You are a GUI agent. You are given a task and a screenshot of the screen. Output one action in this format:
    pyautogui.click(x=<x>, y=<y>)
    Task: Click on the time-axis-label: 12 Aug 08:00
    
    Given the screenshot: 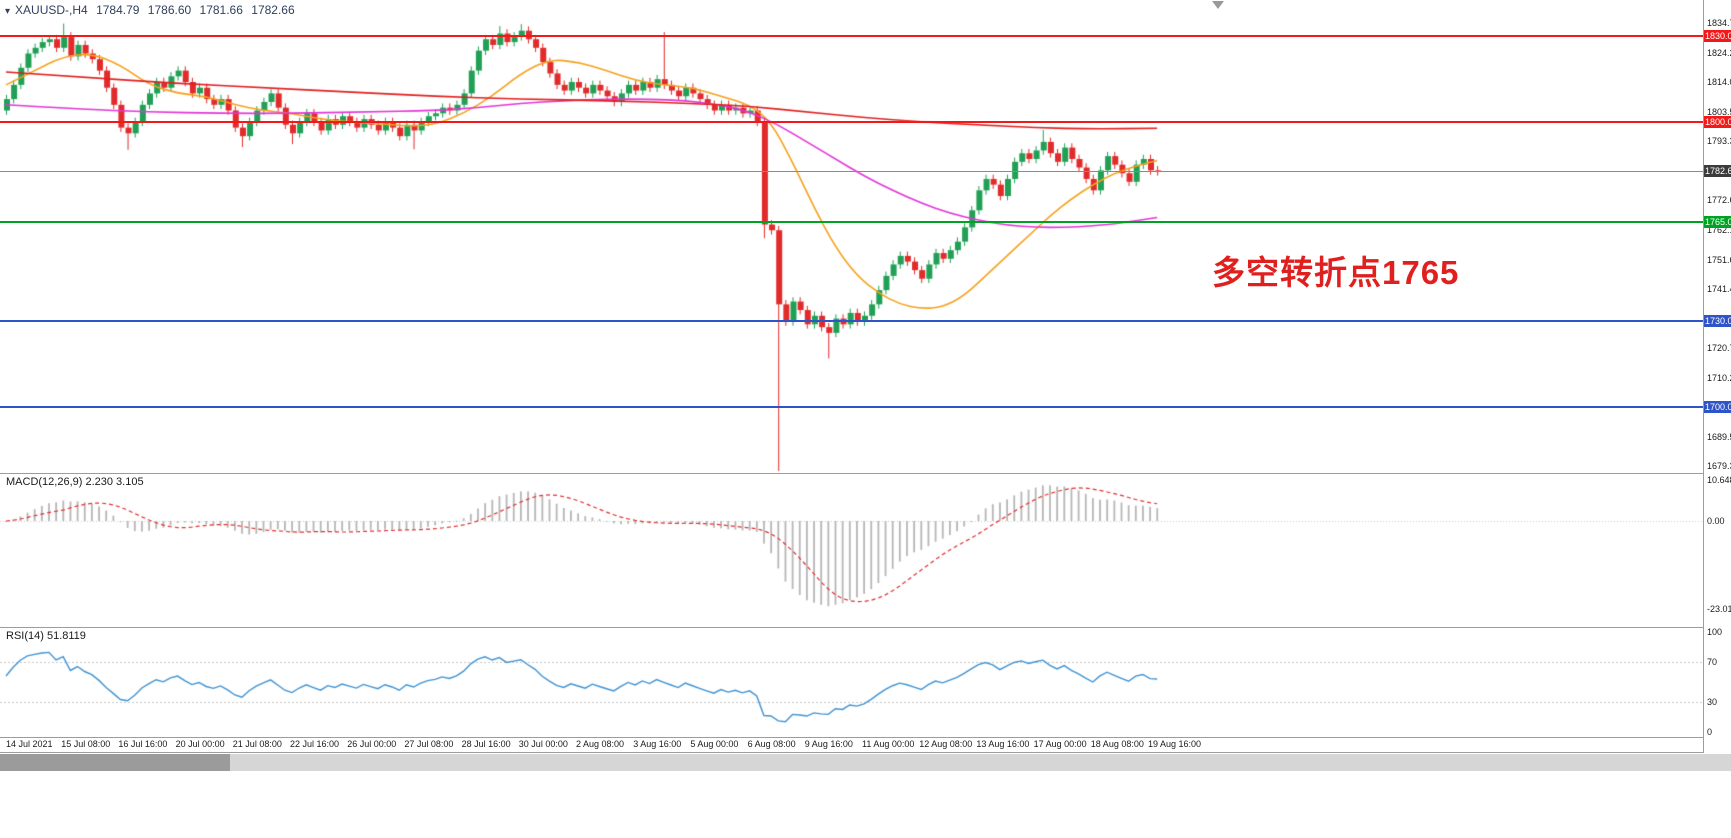 What is the action you would take?
    pyautogui.click(x=946, y=744)
    